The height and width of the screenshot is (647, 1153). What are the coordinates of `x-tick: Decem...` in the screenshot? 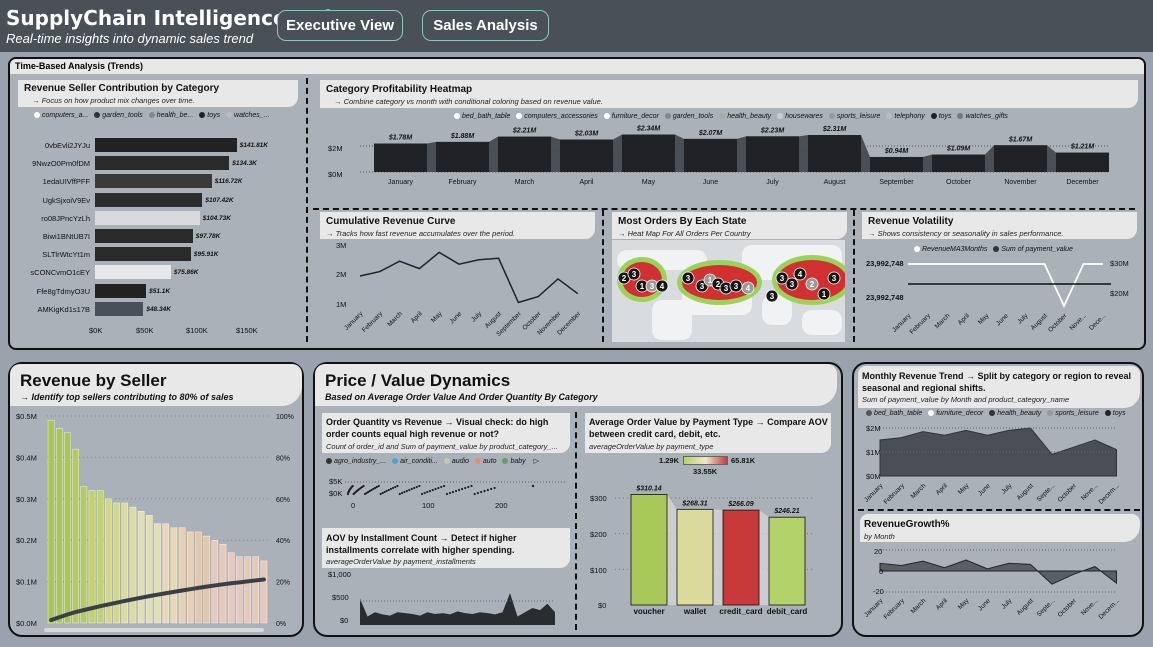 It's located at (1109, 493).